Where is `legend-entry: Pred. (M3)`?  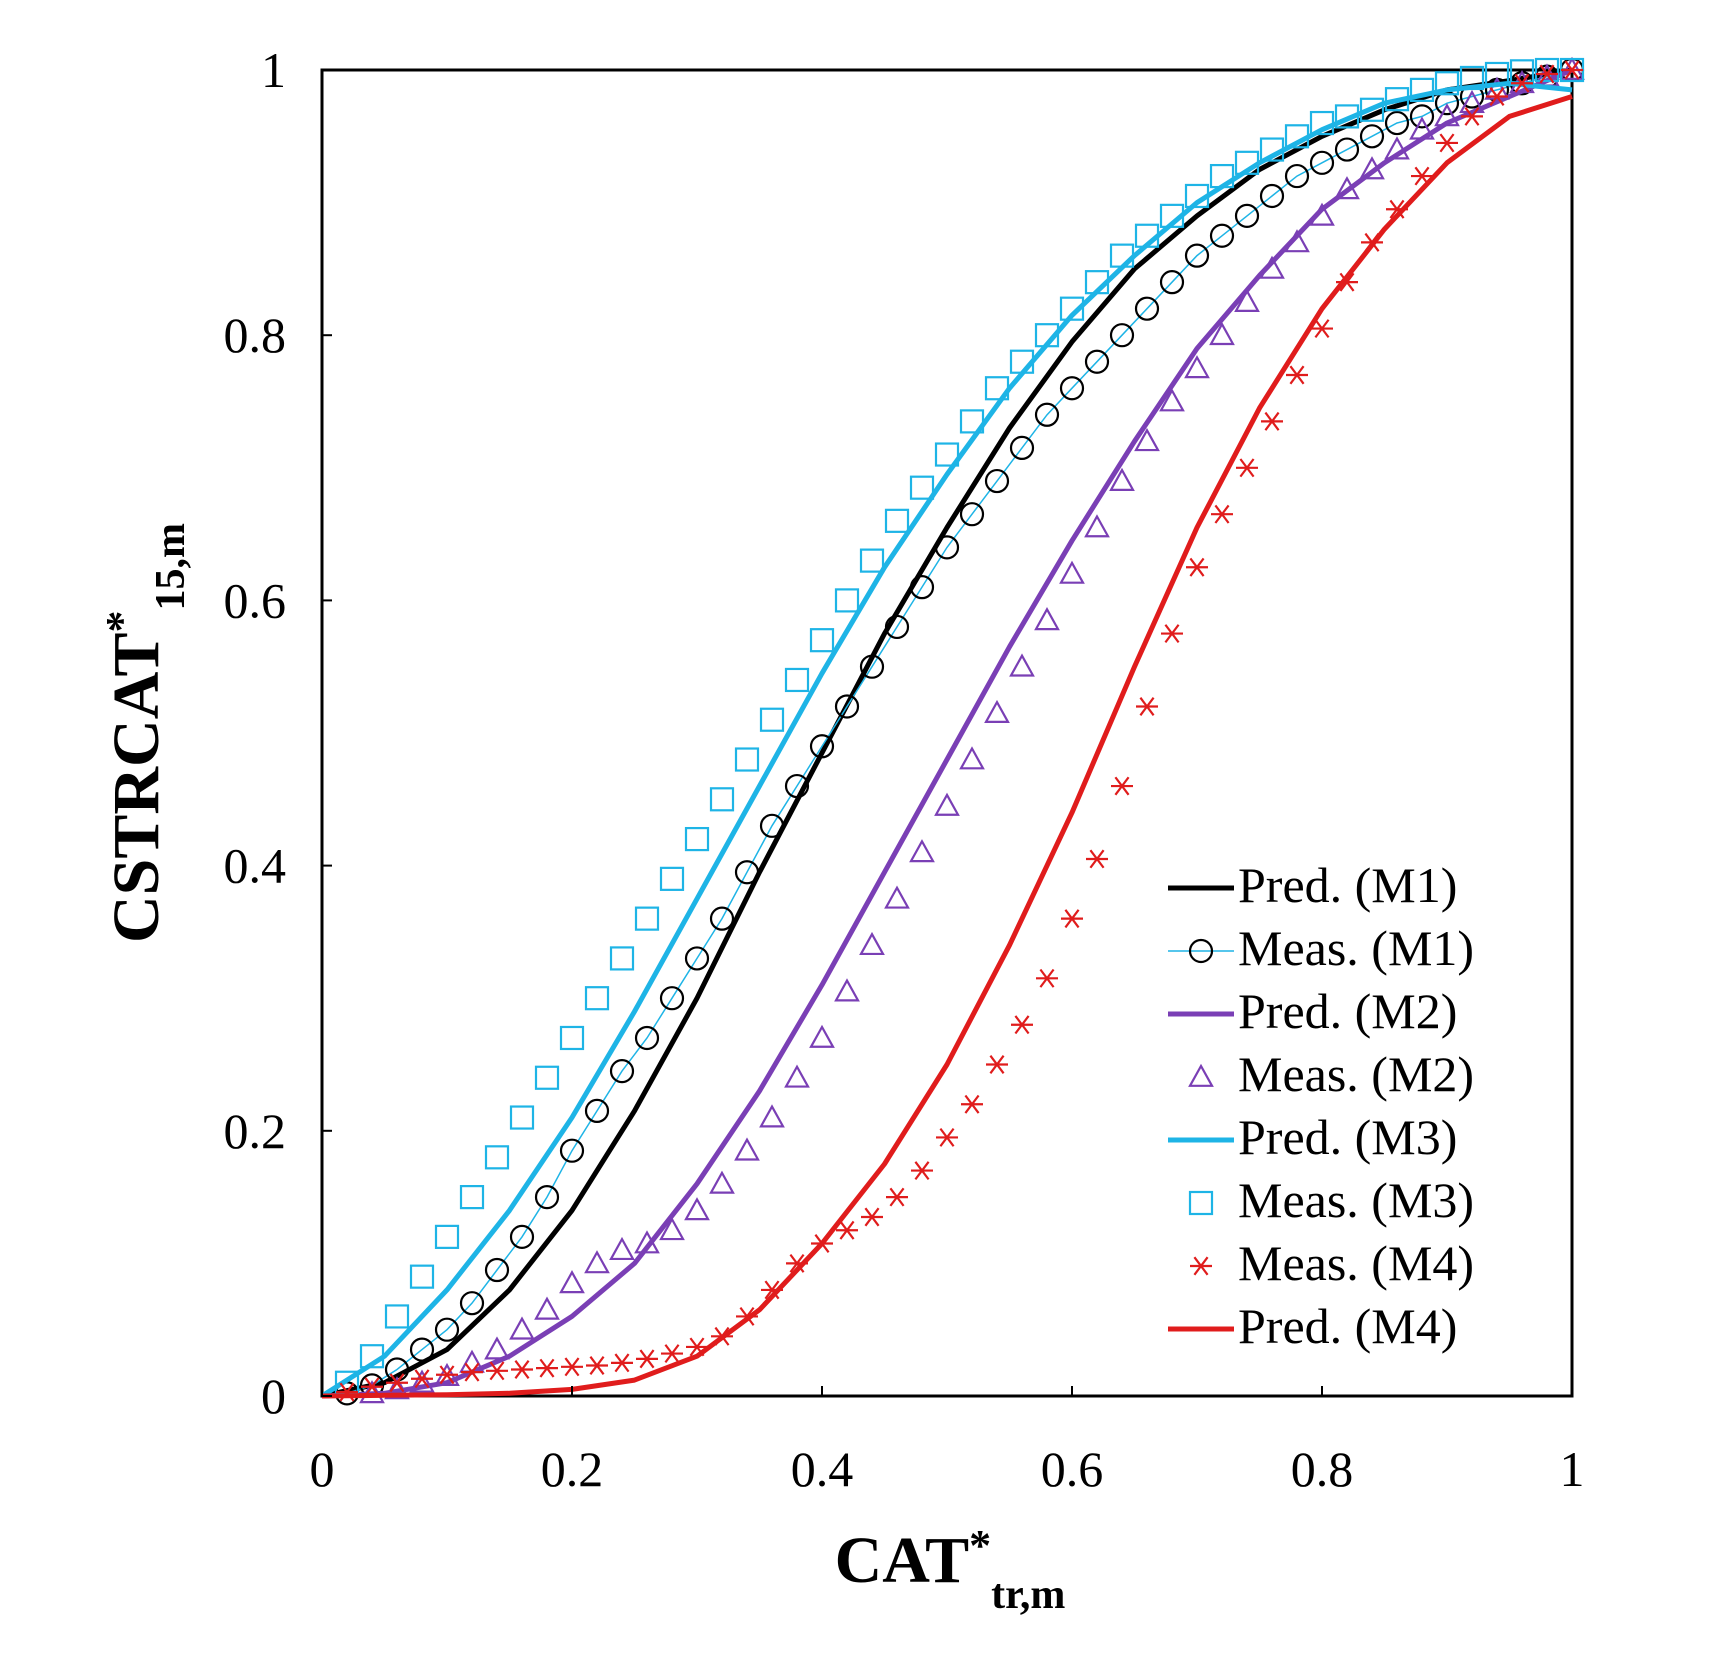 legend-entry: Pred. (M3) is located at coordinates (1312, 1137).